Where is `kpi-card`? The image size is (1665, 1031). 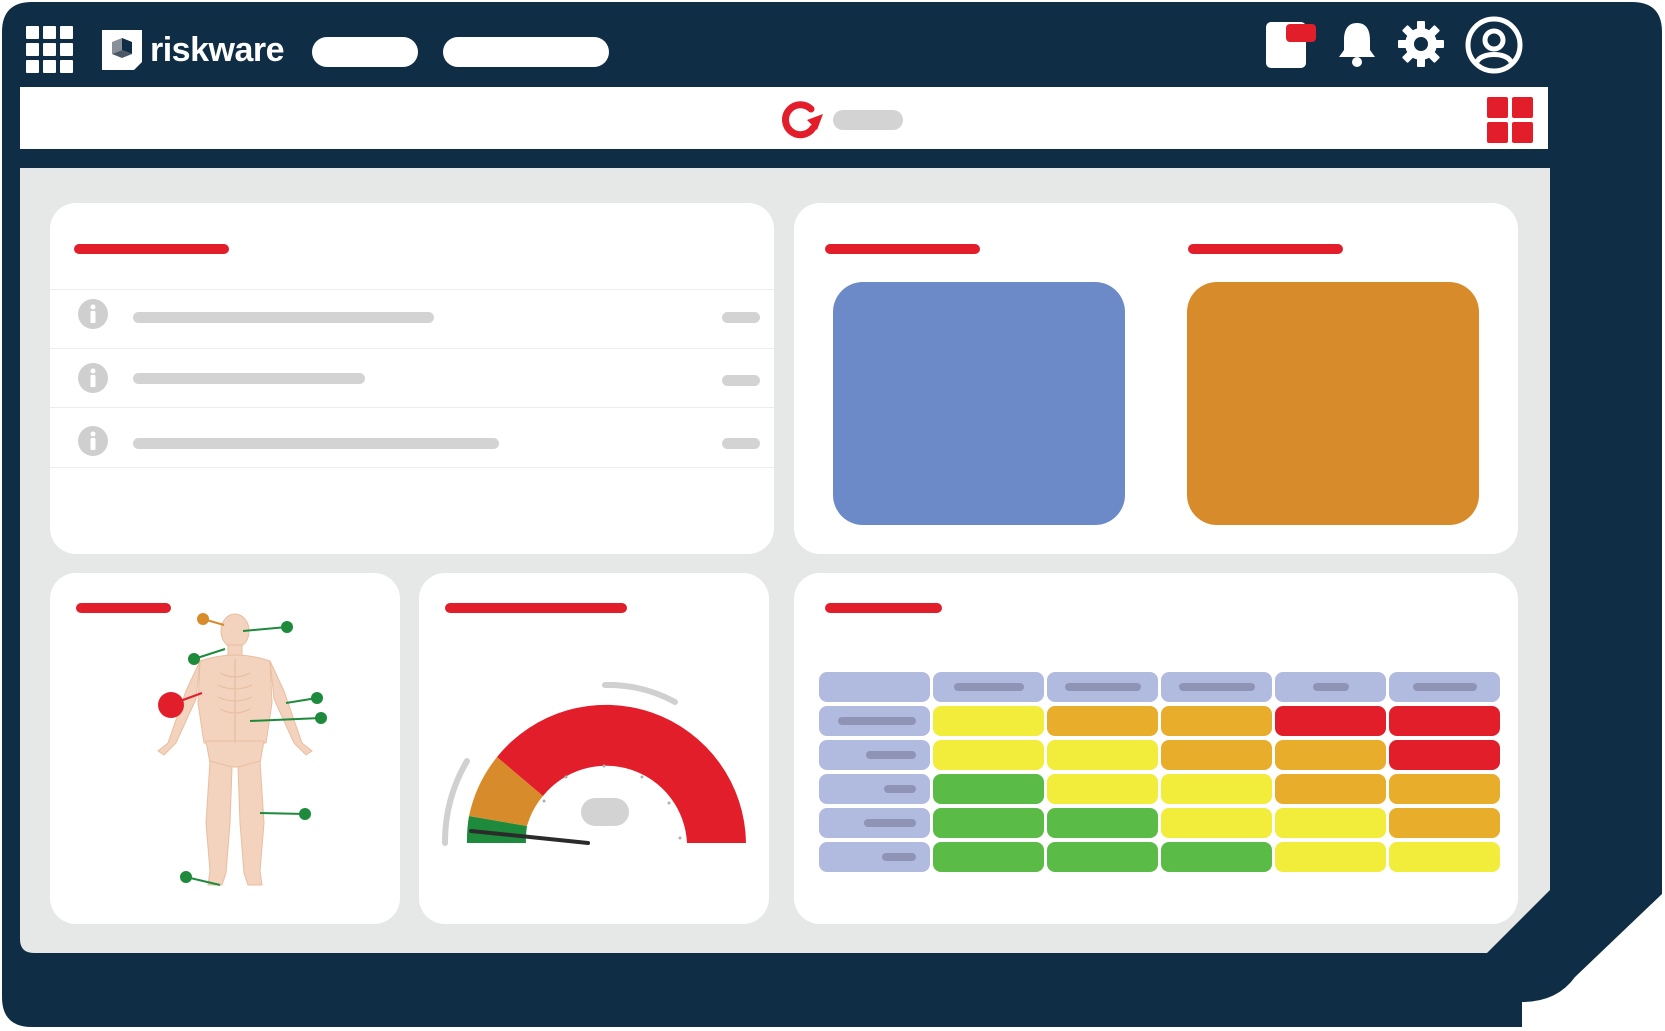 kpi-card is located at coordinates (1156, 378).